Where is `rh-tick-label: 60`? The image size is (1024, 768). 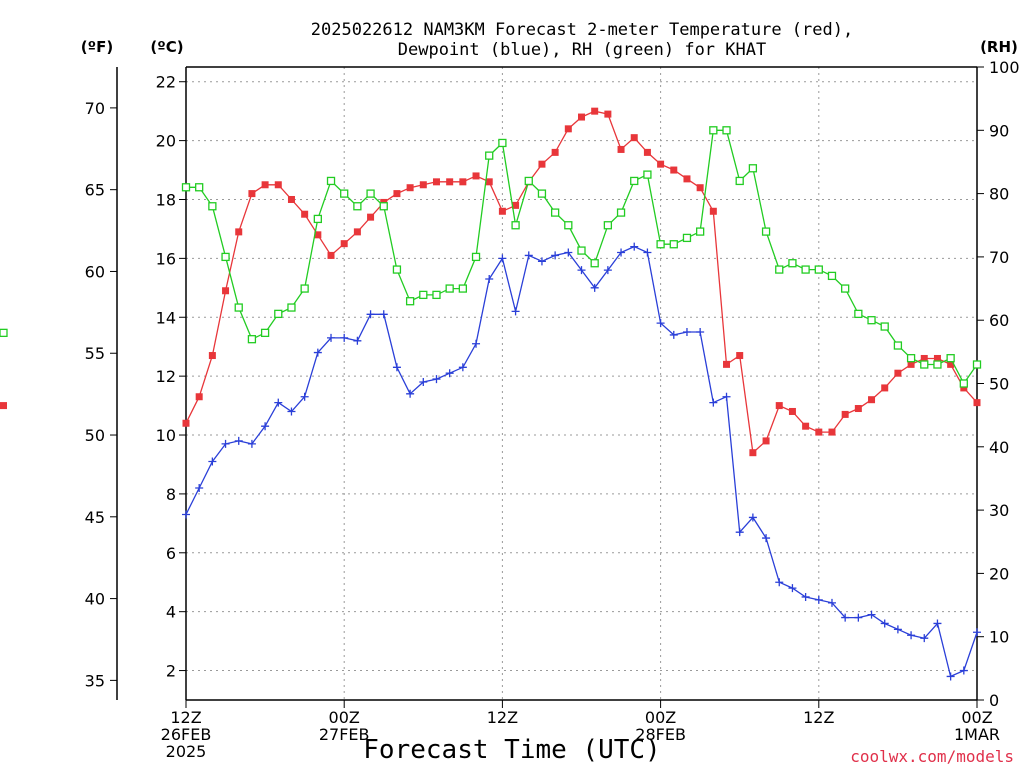 rh-tick-label: 60 is located at coordinates (999, 320).